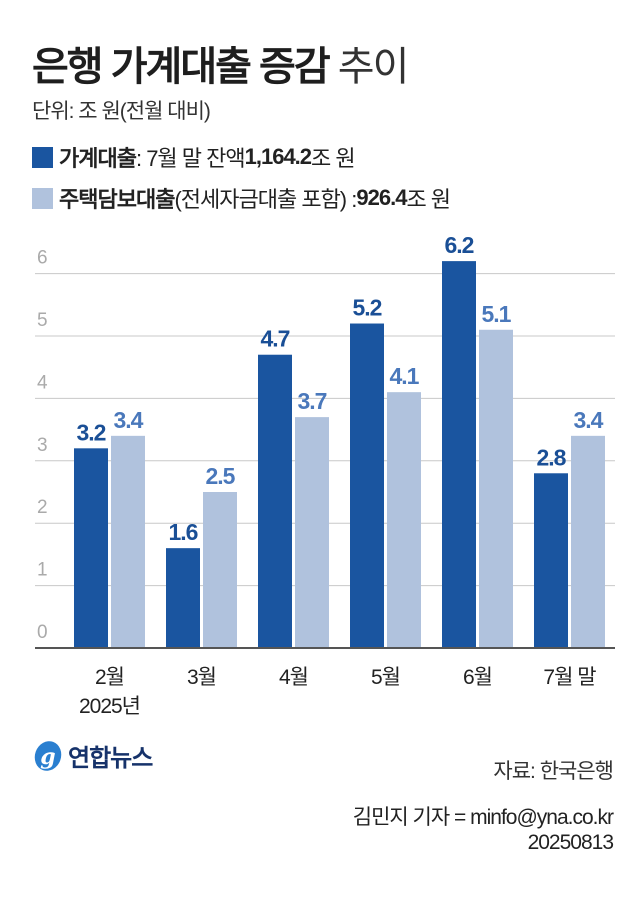  I want to click on yonhap-logo: g 연합뉴스, so click(92, 755).